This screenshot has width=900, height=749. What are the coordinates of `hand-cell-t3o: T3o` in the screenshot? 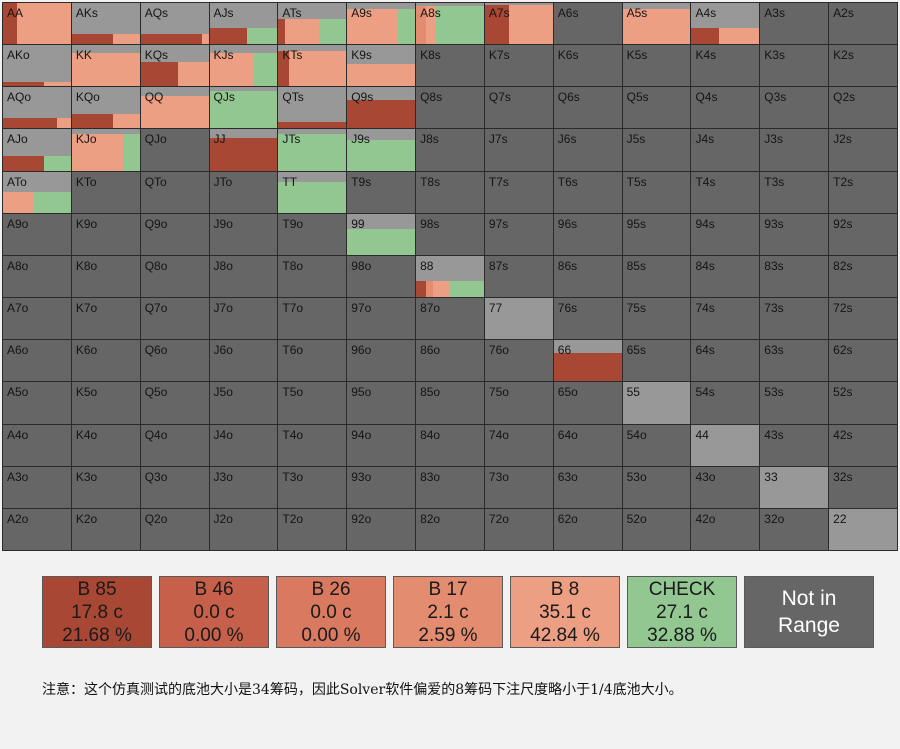 It's located at (312, 487).